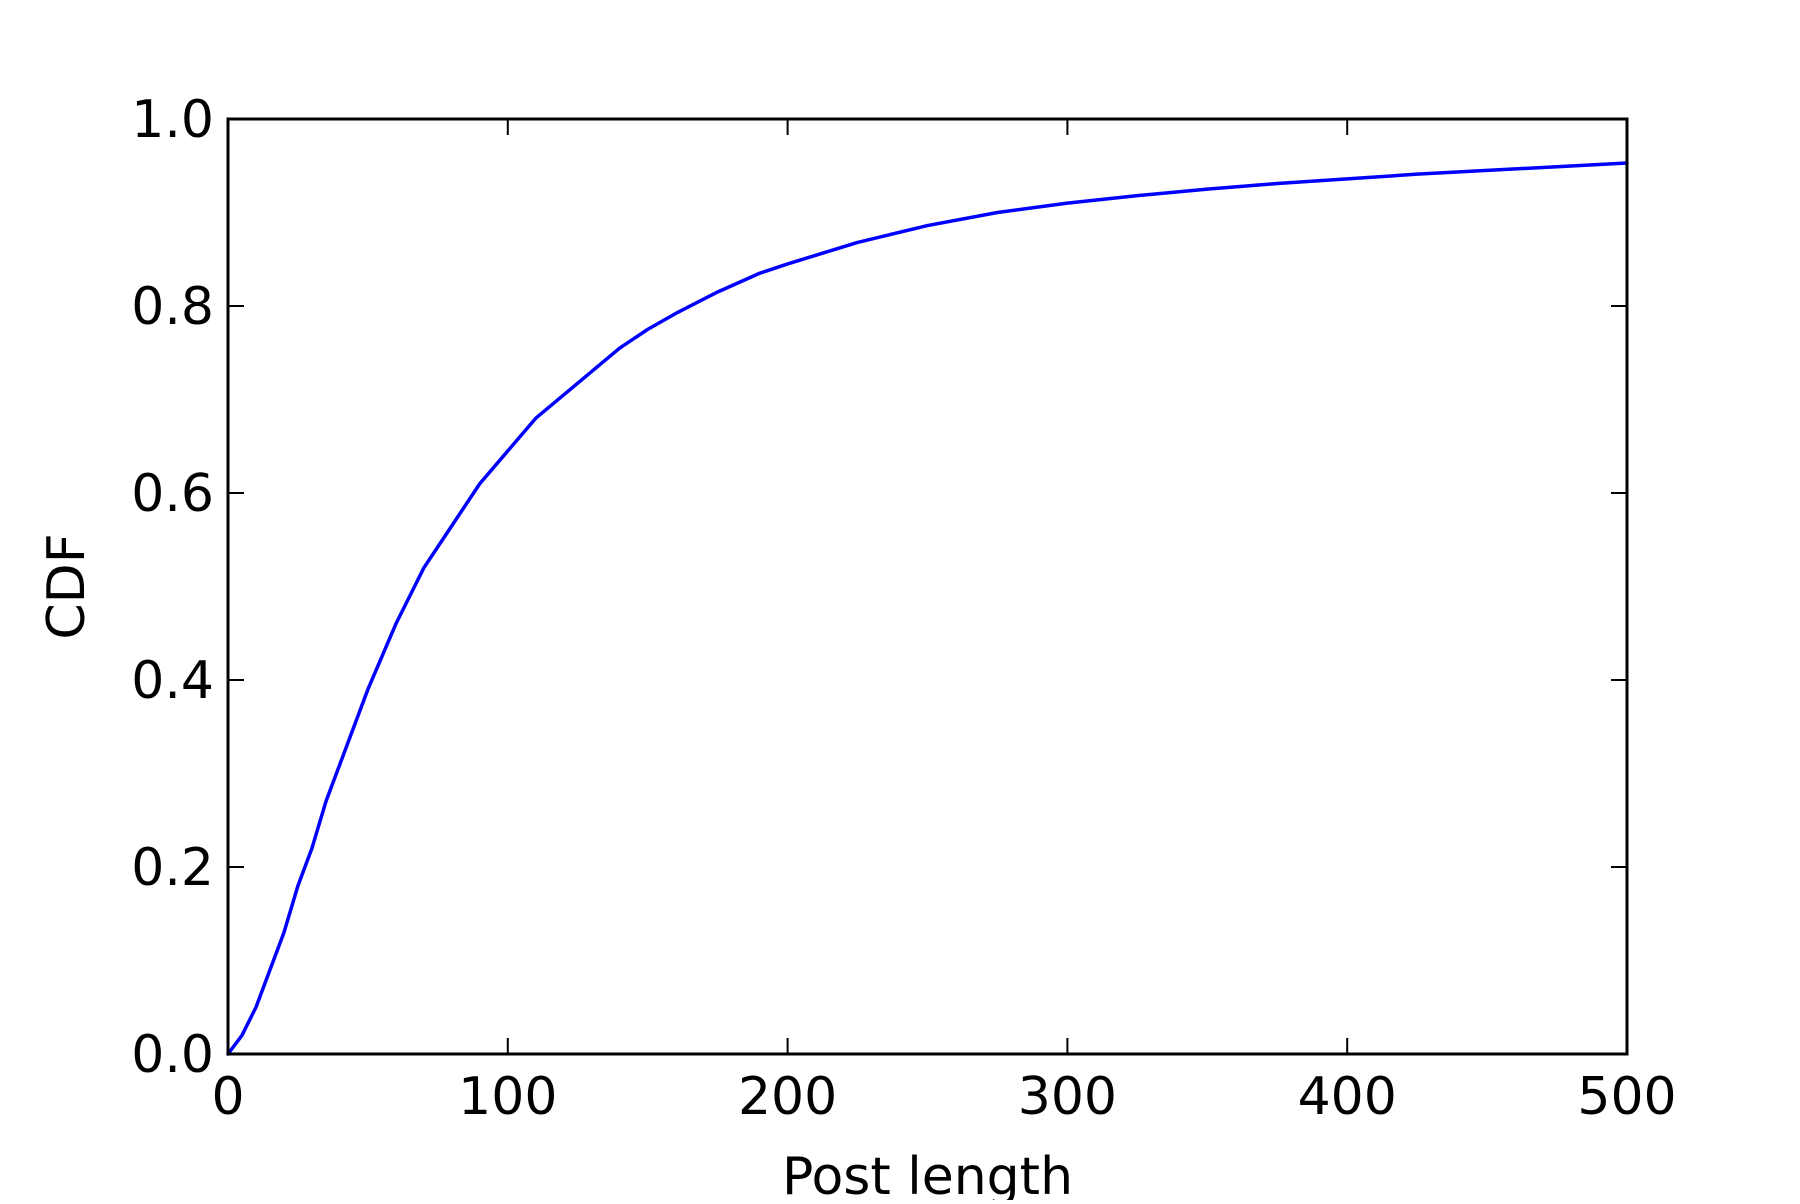  I want to click on y-tick-label: 0.6, so click(172, 494).